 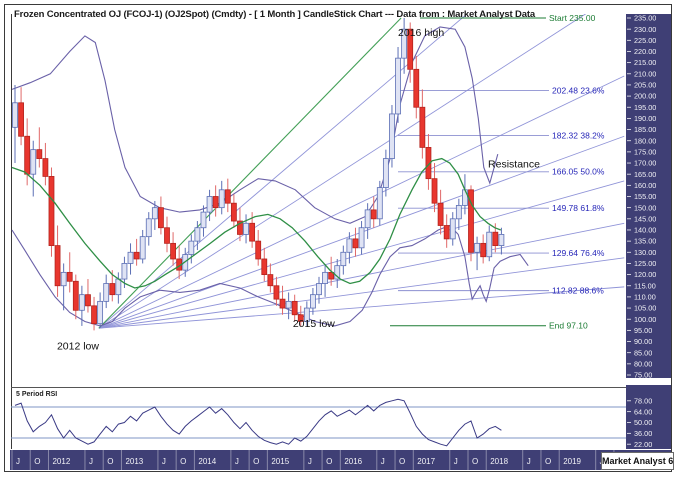 What do you see at coordinates (645, 185) in the screenshot?
I see `svg-text: 160.00` at bounding box center [645, 185].